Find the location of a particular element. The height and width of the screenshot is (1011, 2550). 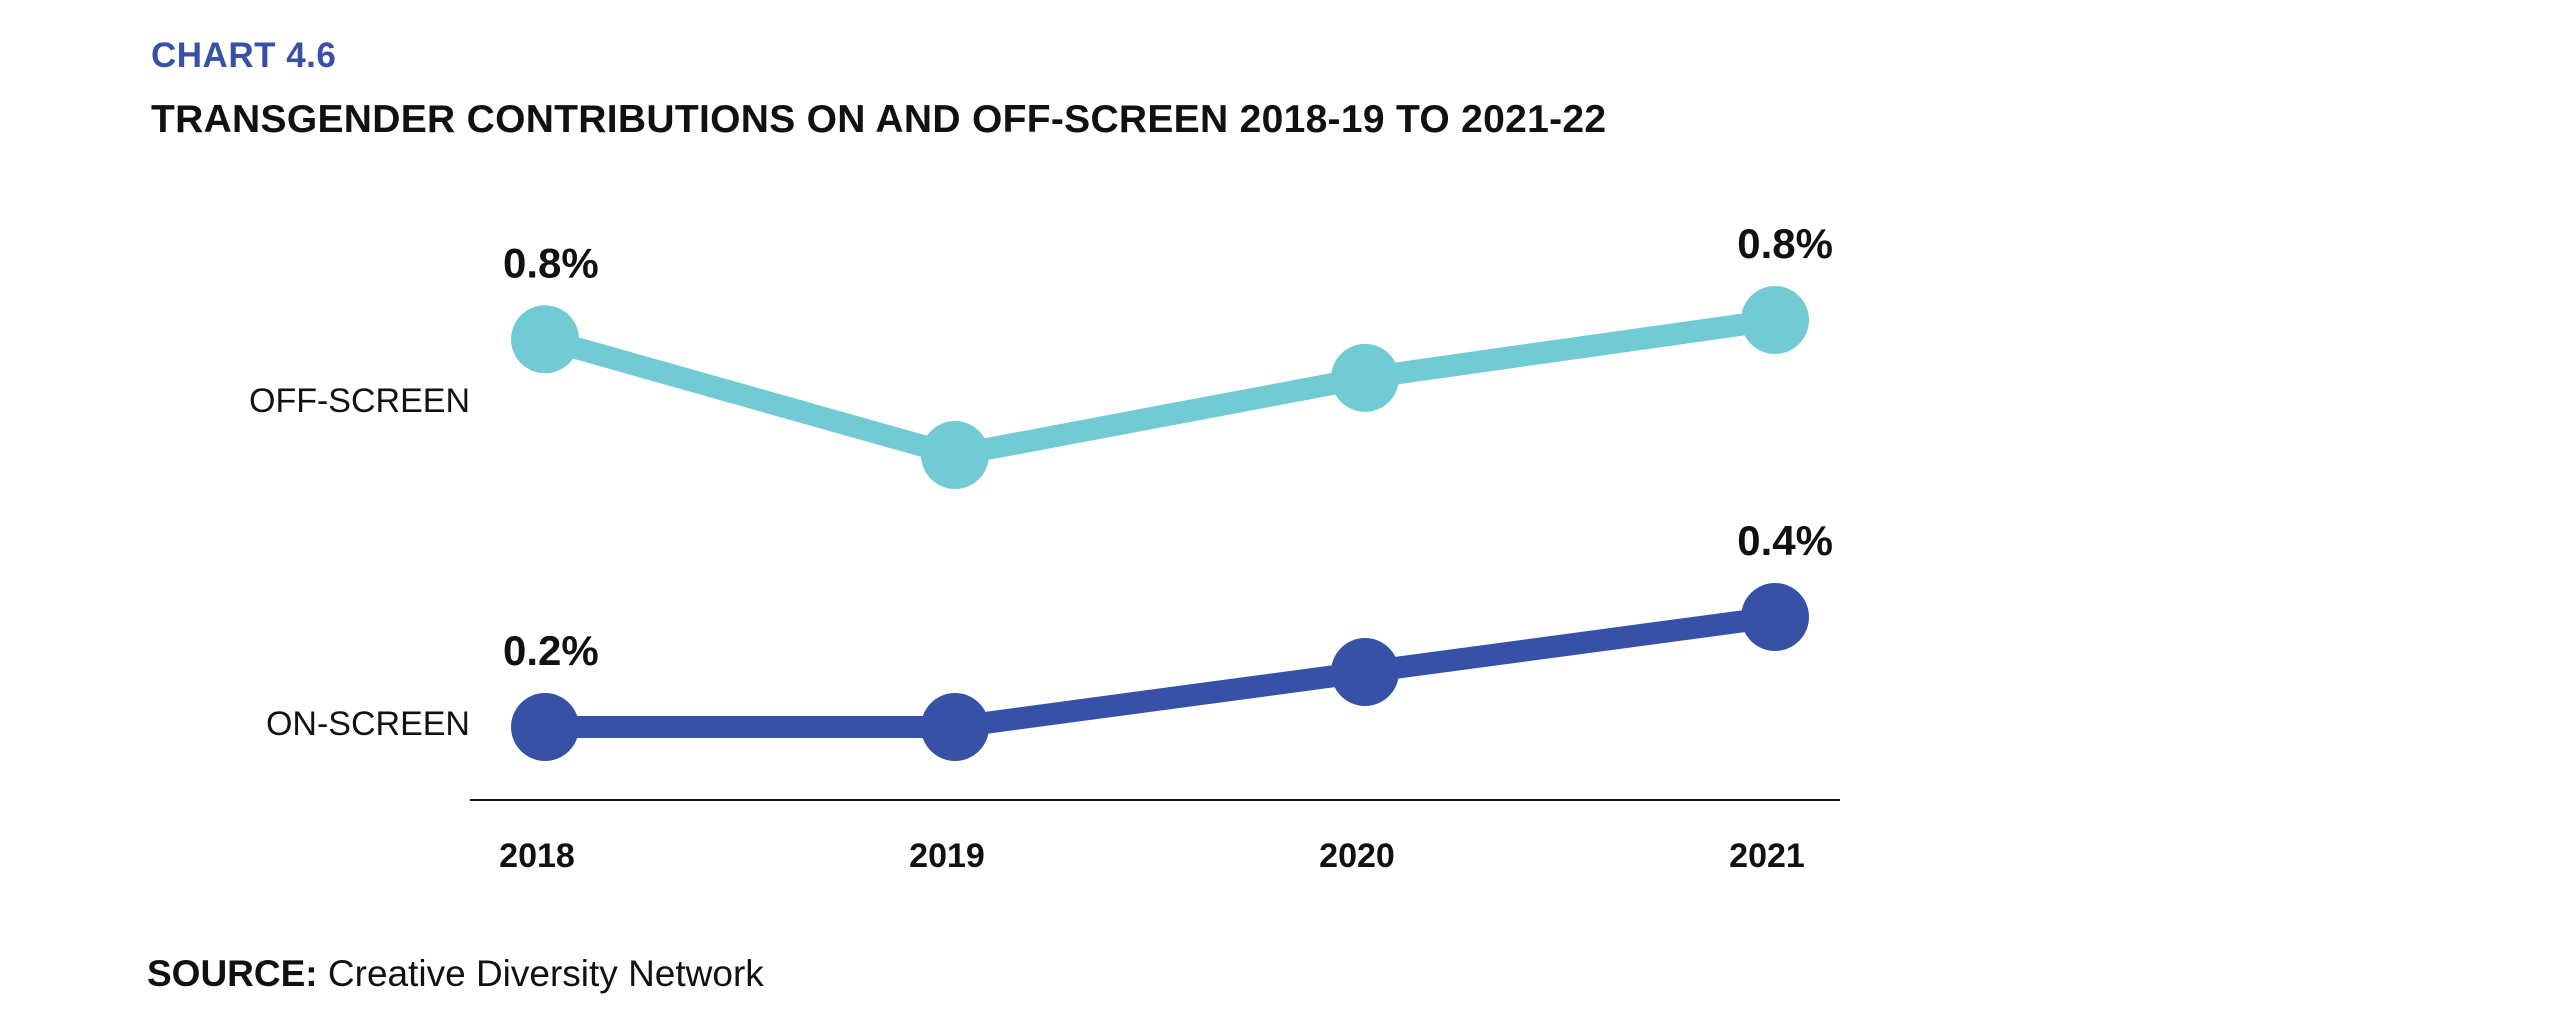

off-screen-data-label-2021: 0.8% is located at coordinates (1785, 243).